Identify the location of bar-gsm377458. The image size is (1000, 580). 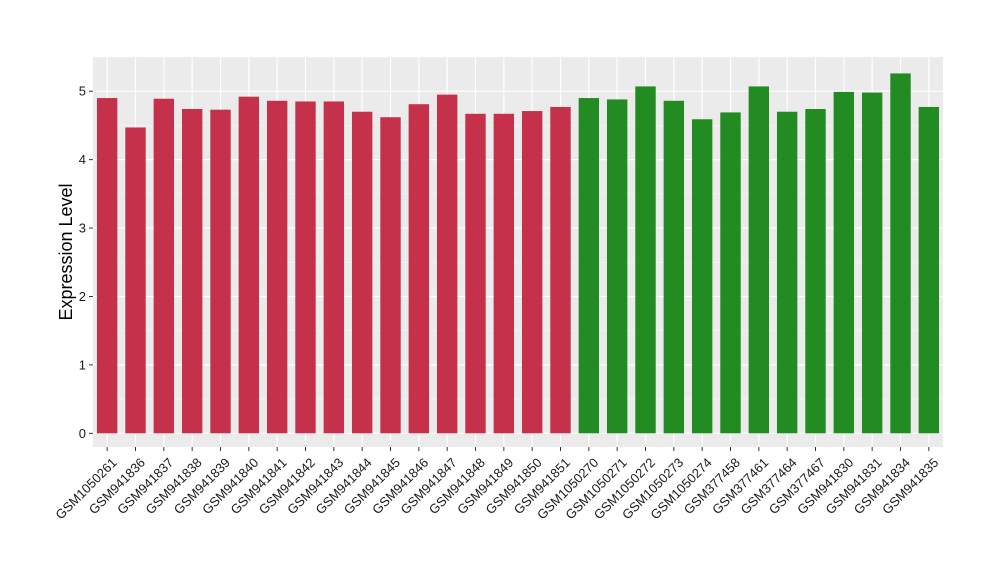
(730, 273).